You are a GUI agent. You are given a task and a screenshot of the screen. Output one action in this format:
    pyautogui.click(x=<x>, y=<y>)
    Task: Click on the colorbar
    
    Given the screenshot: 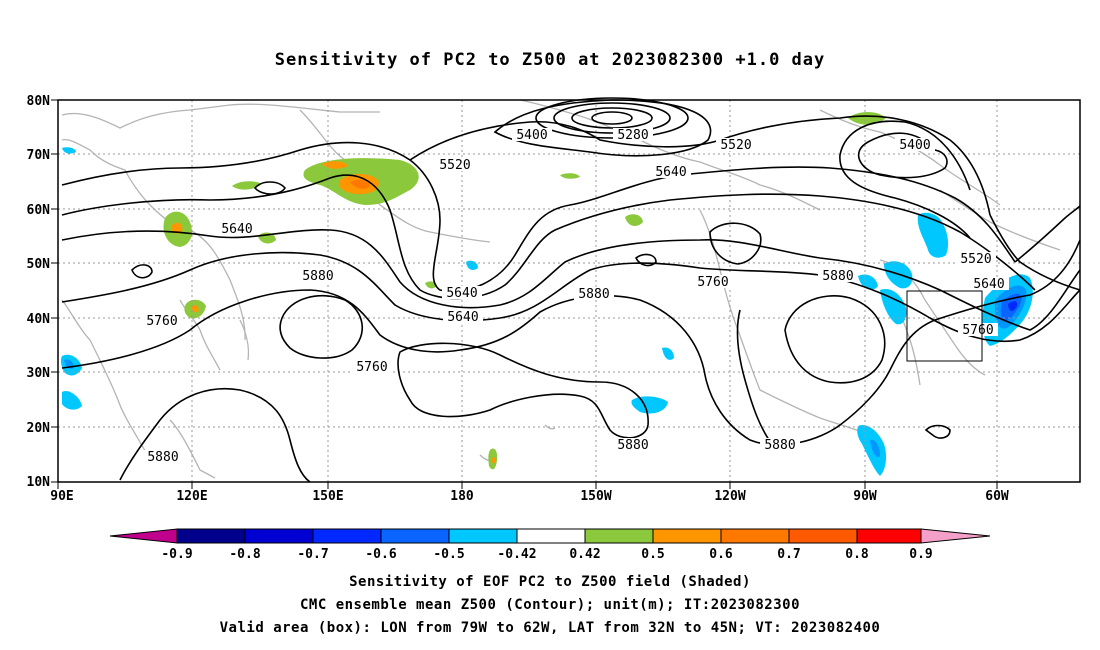 What is the action you would take?
    pyautogui.click(x=550, y=536)
    